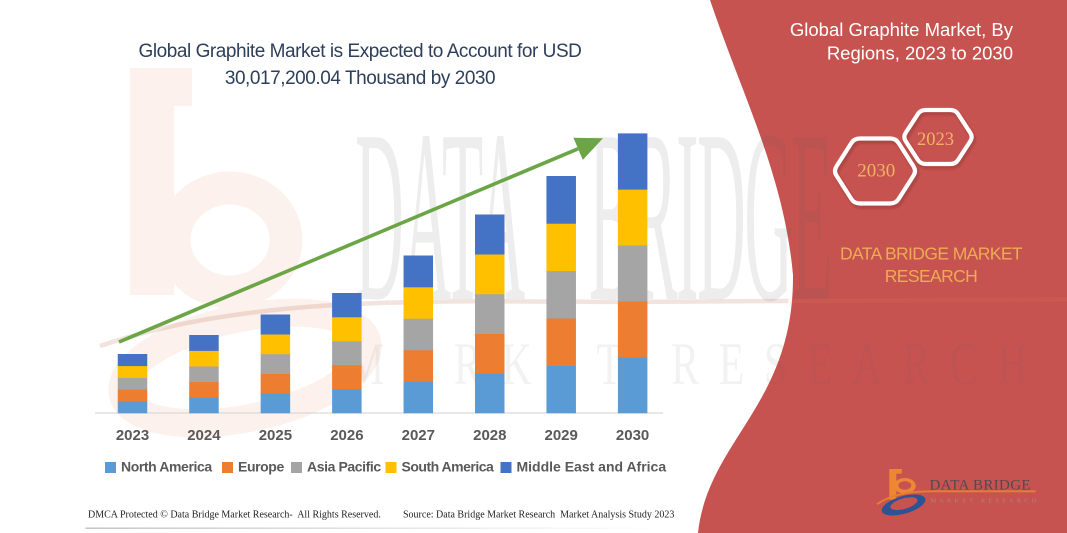 Image resolution: width=1067 pixels, height=533 pixels. What do you see at coordinates (920, 53) in the screenshot?
I see `svg-text: Regions, 2023 to 2030` at bounding box center [920, 53].